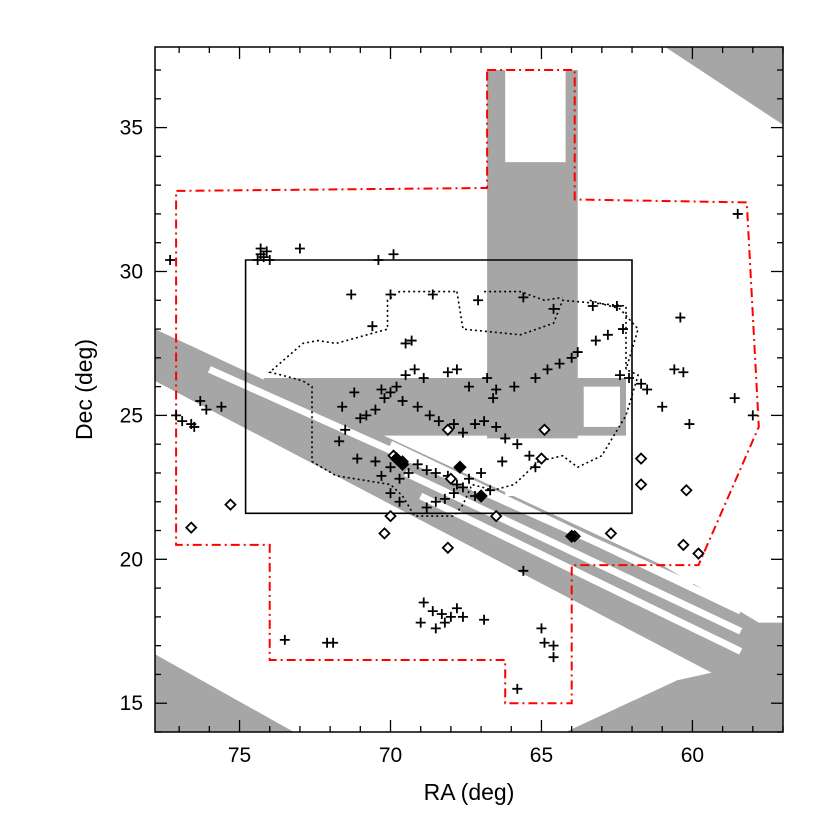 The width and height of the screenshot is (830, 830). I want to click on dotted-region-layer, so click(454, 403).